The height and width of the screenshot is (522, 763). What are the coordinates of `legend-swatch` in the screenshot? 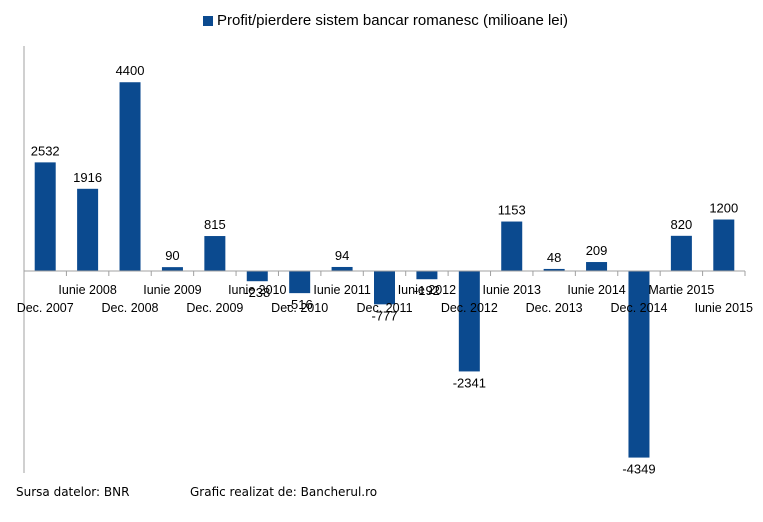 It's located at (208, 20).